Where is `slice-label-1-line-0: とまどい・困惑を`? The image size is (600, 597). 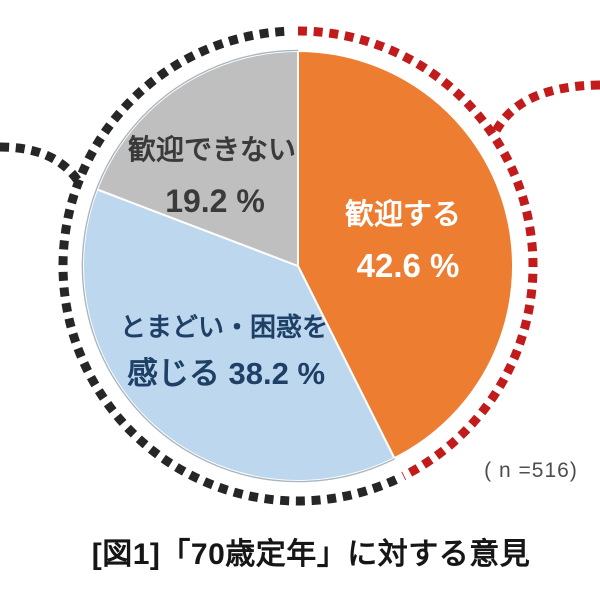
slice-label-1-line-0: とまどい・困惑を is located at coordinates (224, 327).